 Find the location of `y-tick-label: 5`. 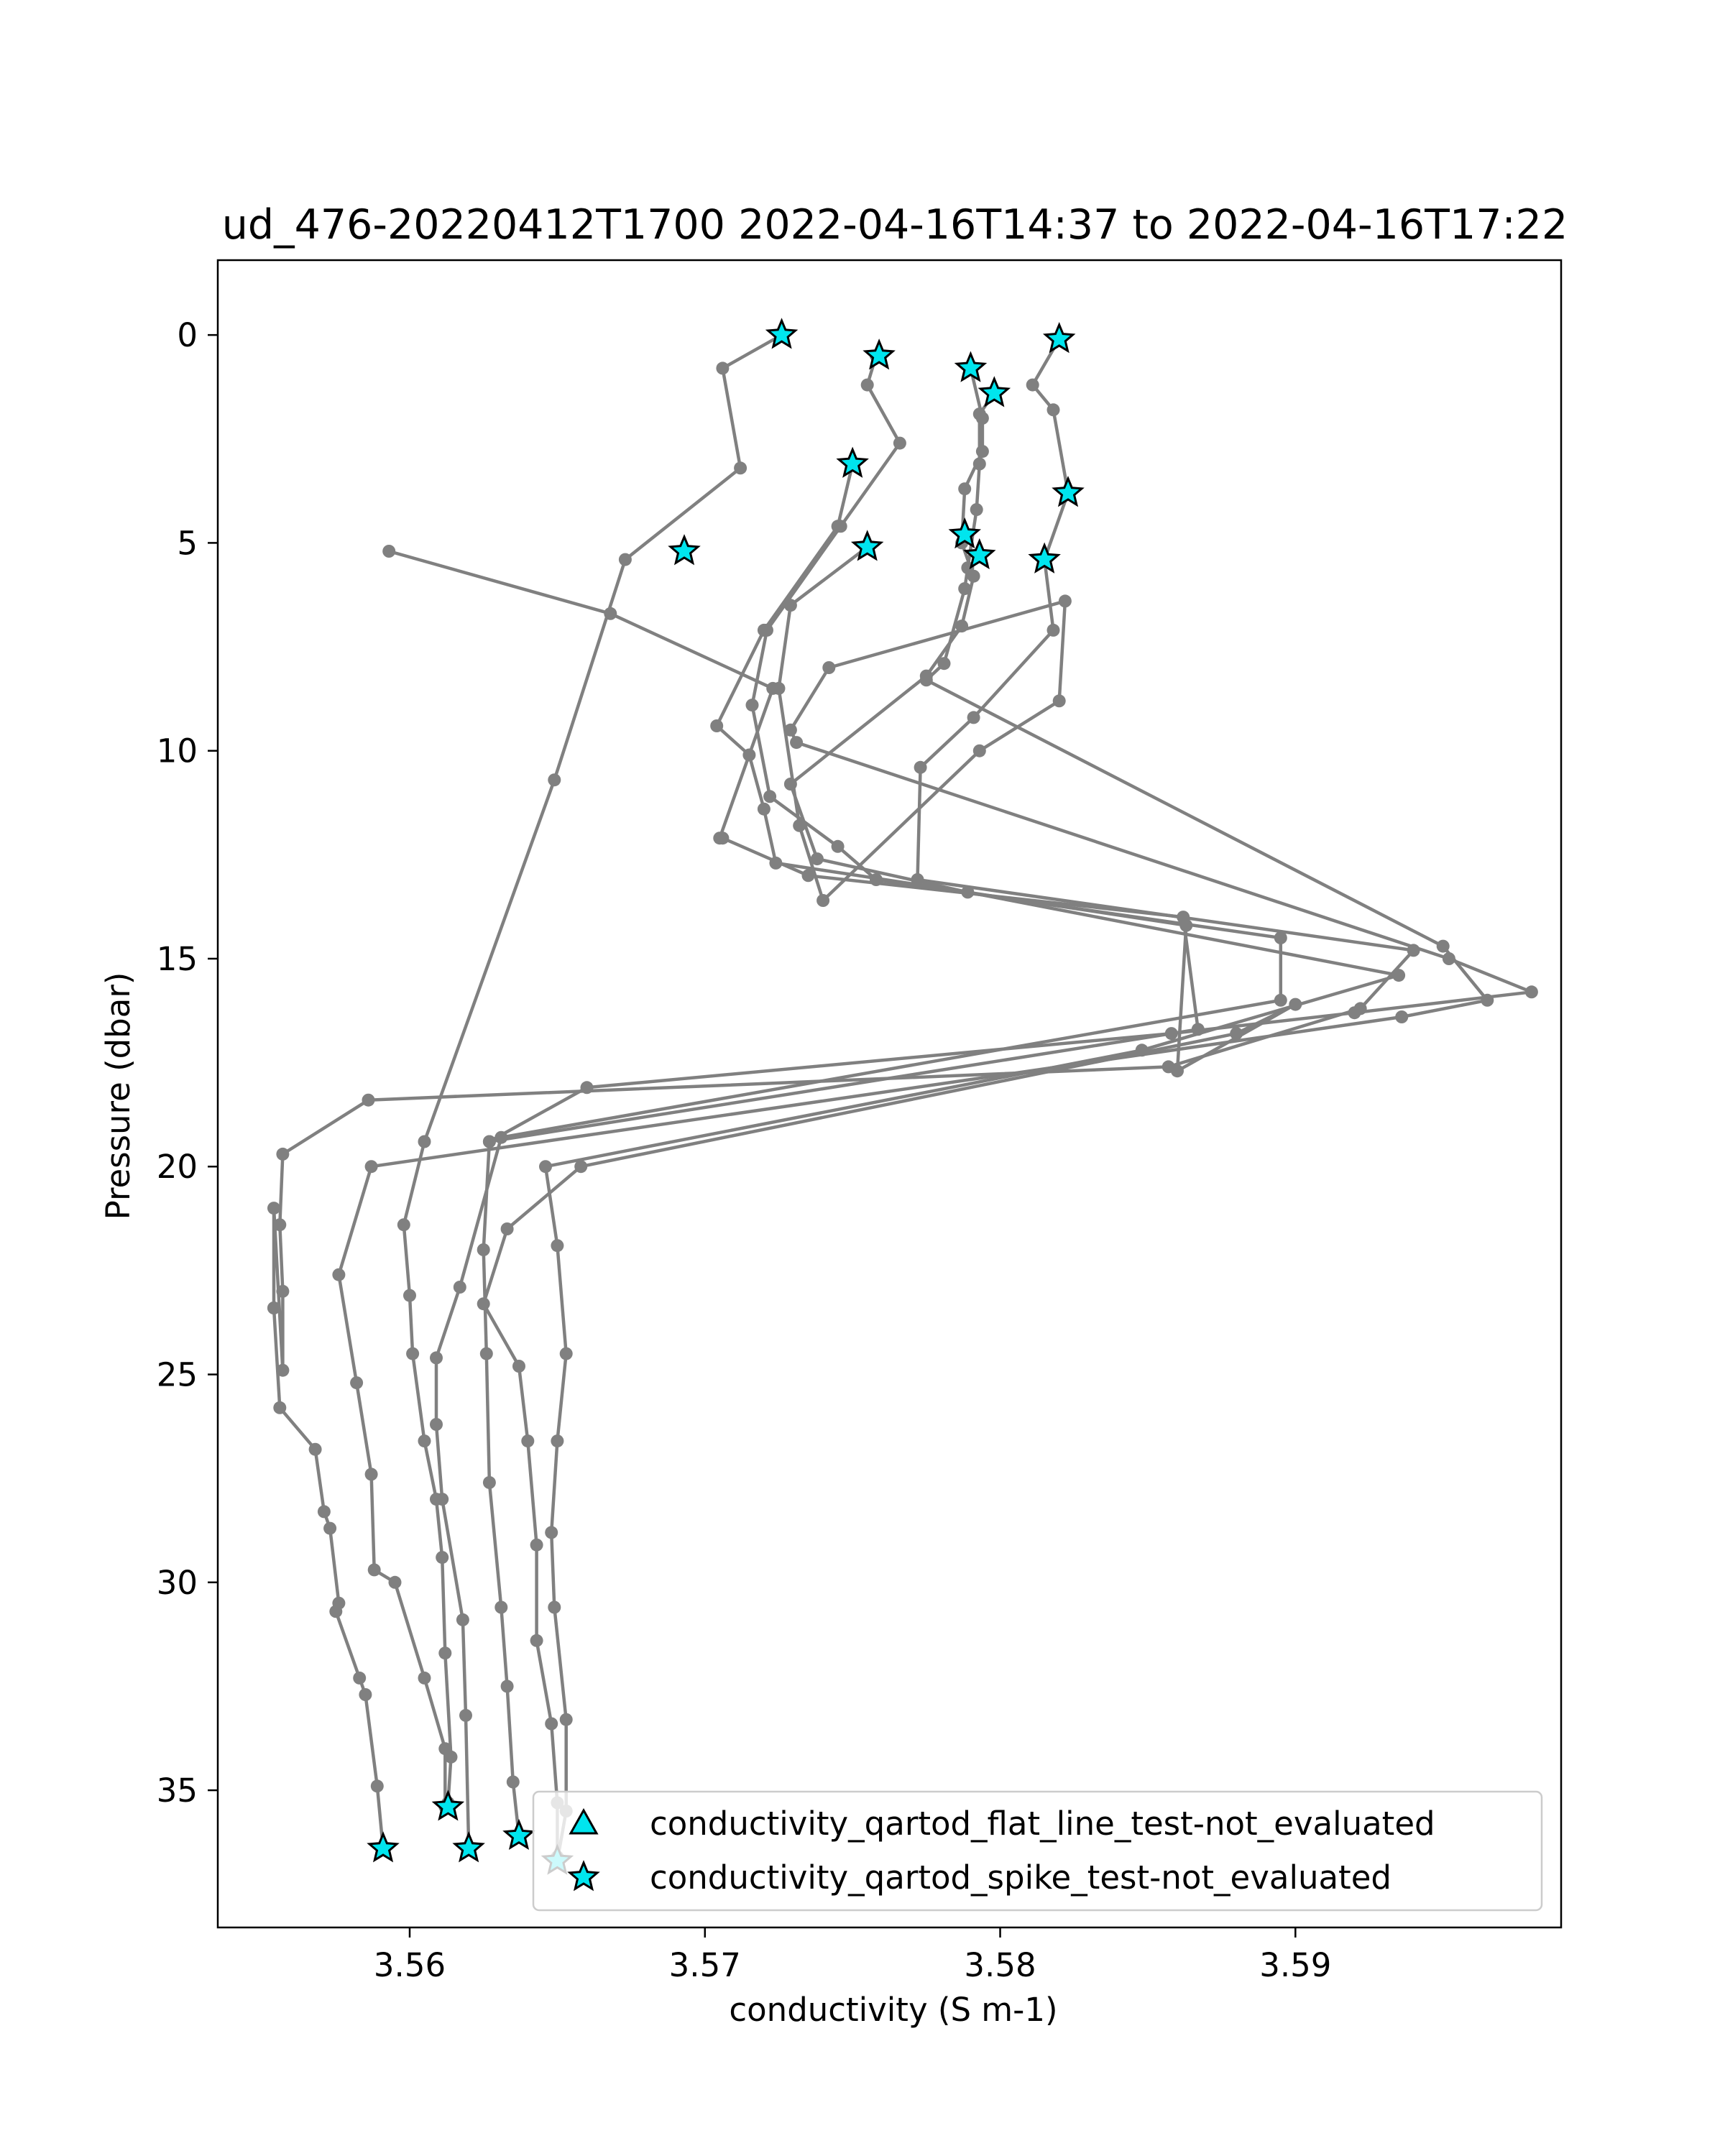

y-tick-label: 5 is located at coordinates (187, 543).